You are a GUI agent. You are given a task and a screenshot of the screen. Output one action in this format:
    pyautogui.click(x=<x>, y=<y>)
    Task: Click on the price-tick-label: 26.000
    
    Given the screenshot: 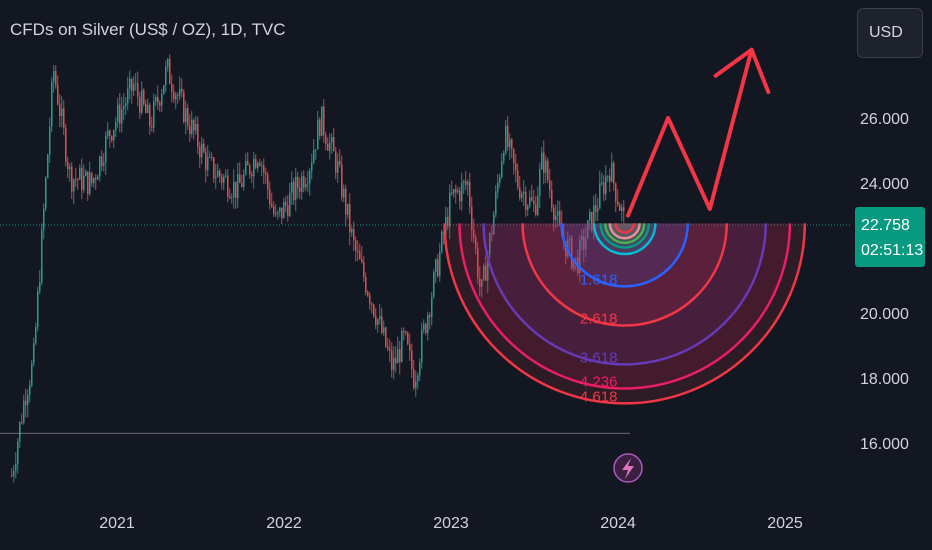 What is the action you would take?
    pyautogui.click(x=884, y=119)
    